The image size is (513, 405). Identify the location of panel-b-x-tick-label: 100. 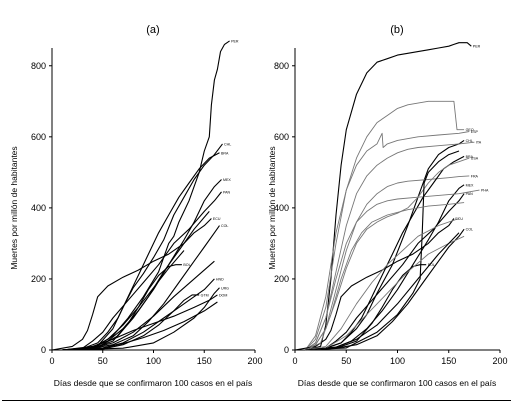
(397, 361).